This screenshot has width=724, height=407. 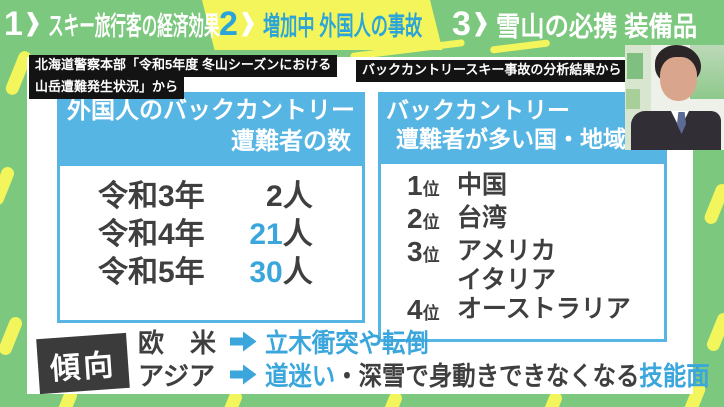 I want to click on tab-3-snow-gear: 3 雪山の必携 装備品, so click(x=585, y=24).